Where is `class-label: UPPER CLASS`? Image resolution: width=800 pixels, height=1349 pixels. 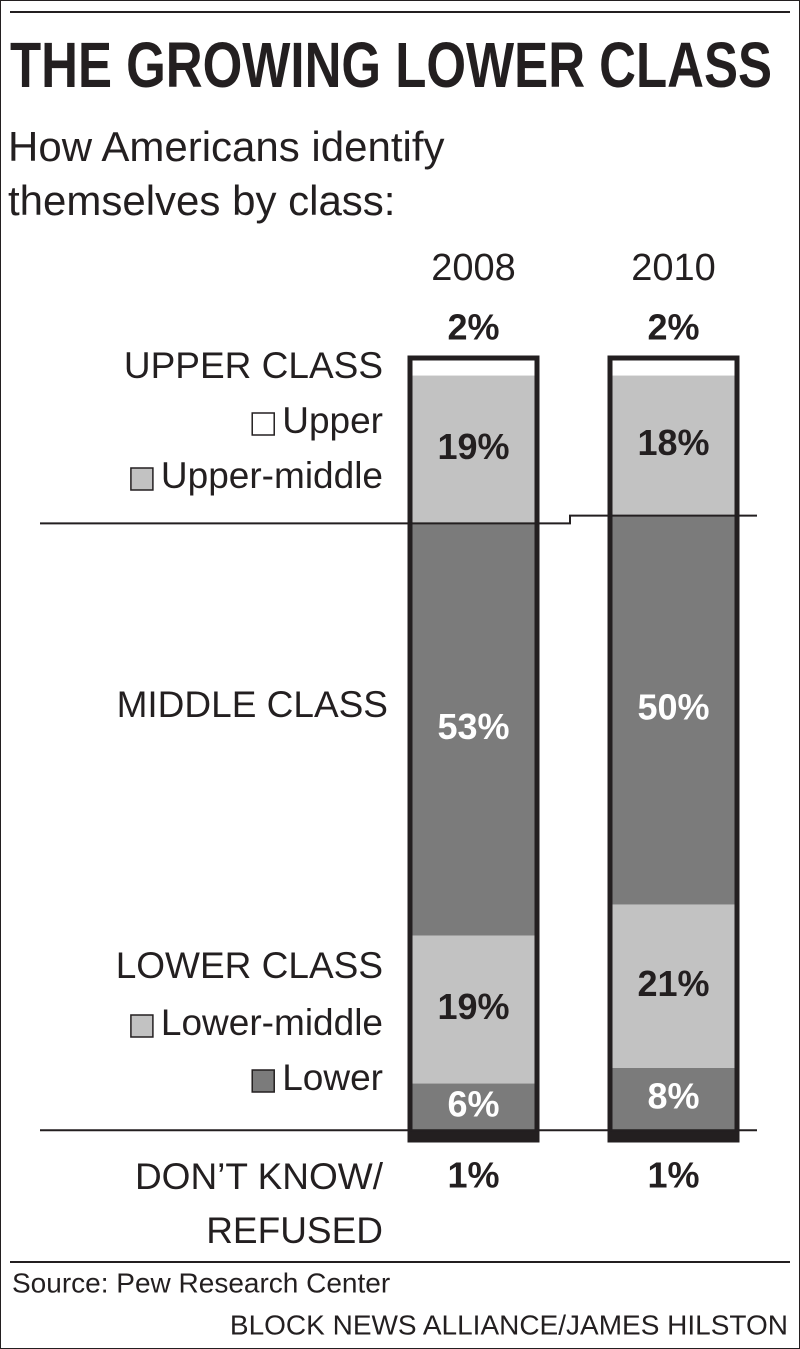 class-label: UPPER CLASS is located at coordinates (253, 365).